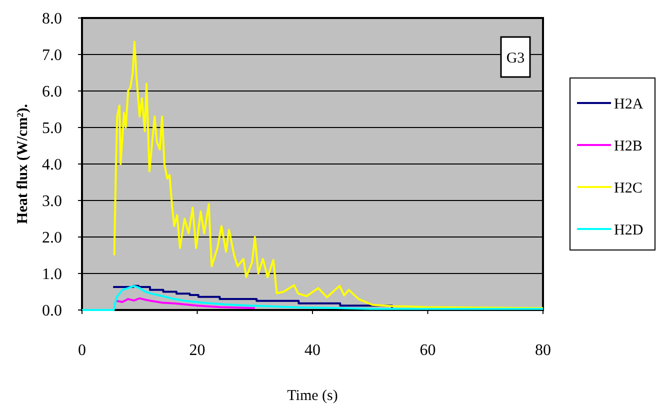  What do you see at coordinates (629, 230) in the screenshot?
I see `legend-label: H2D` at bounding box center [629, 230].